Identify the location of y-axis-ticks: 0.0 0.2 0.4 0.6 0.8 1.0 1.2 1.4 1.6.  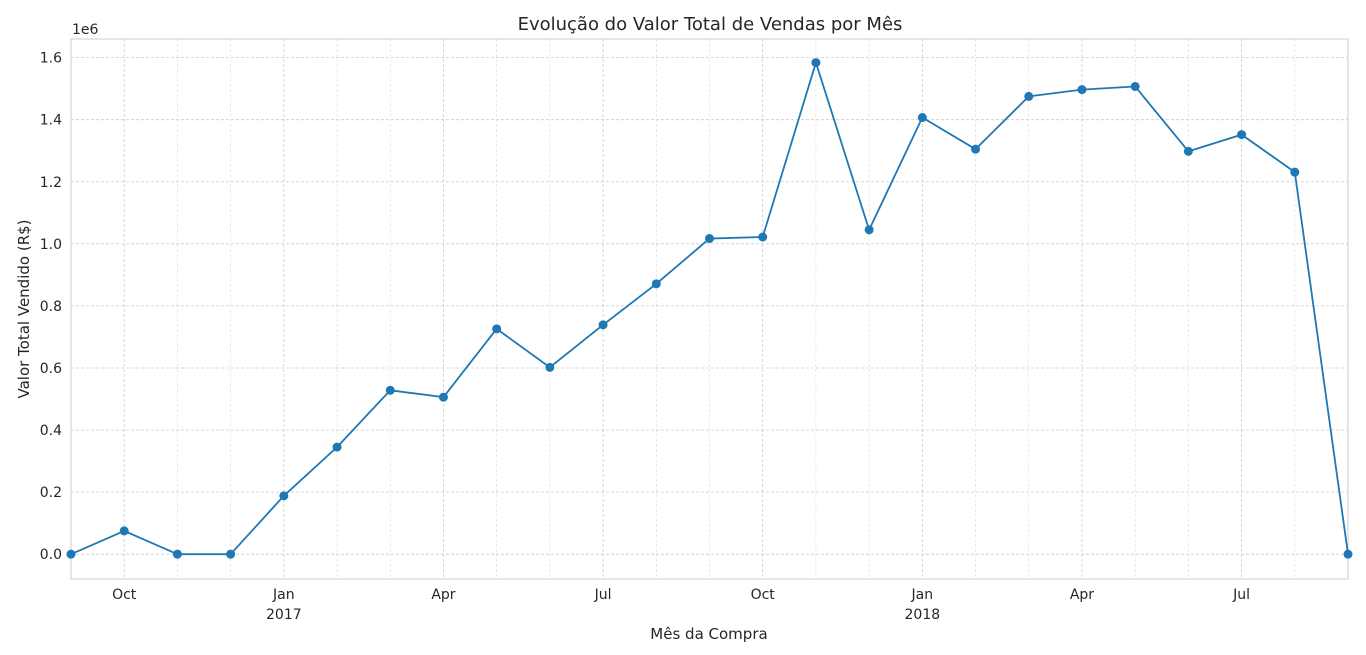
(51, 307).